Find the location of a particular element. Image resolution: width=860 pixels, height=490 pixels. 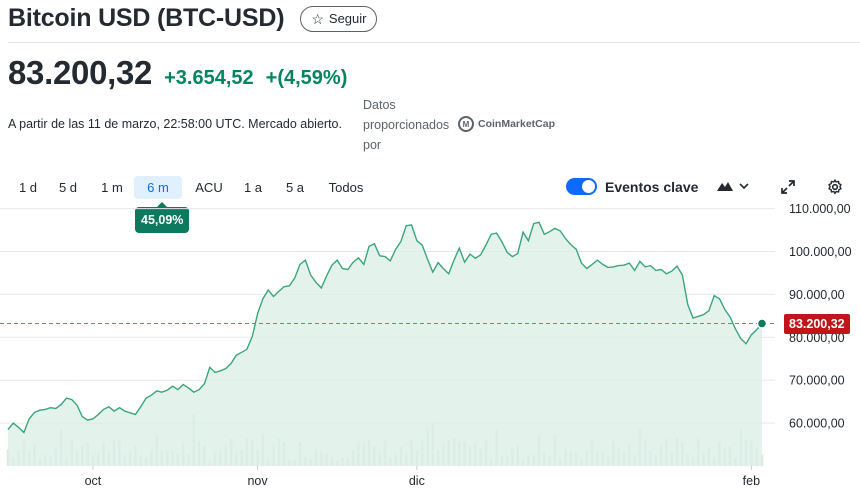

quote-header: Bitcoin USD (BTC-USD) ☆ Seguir is located at coordinates (193, 18).